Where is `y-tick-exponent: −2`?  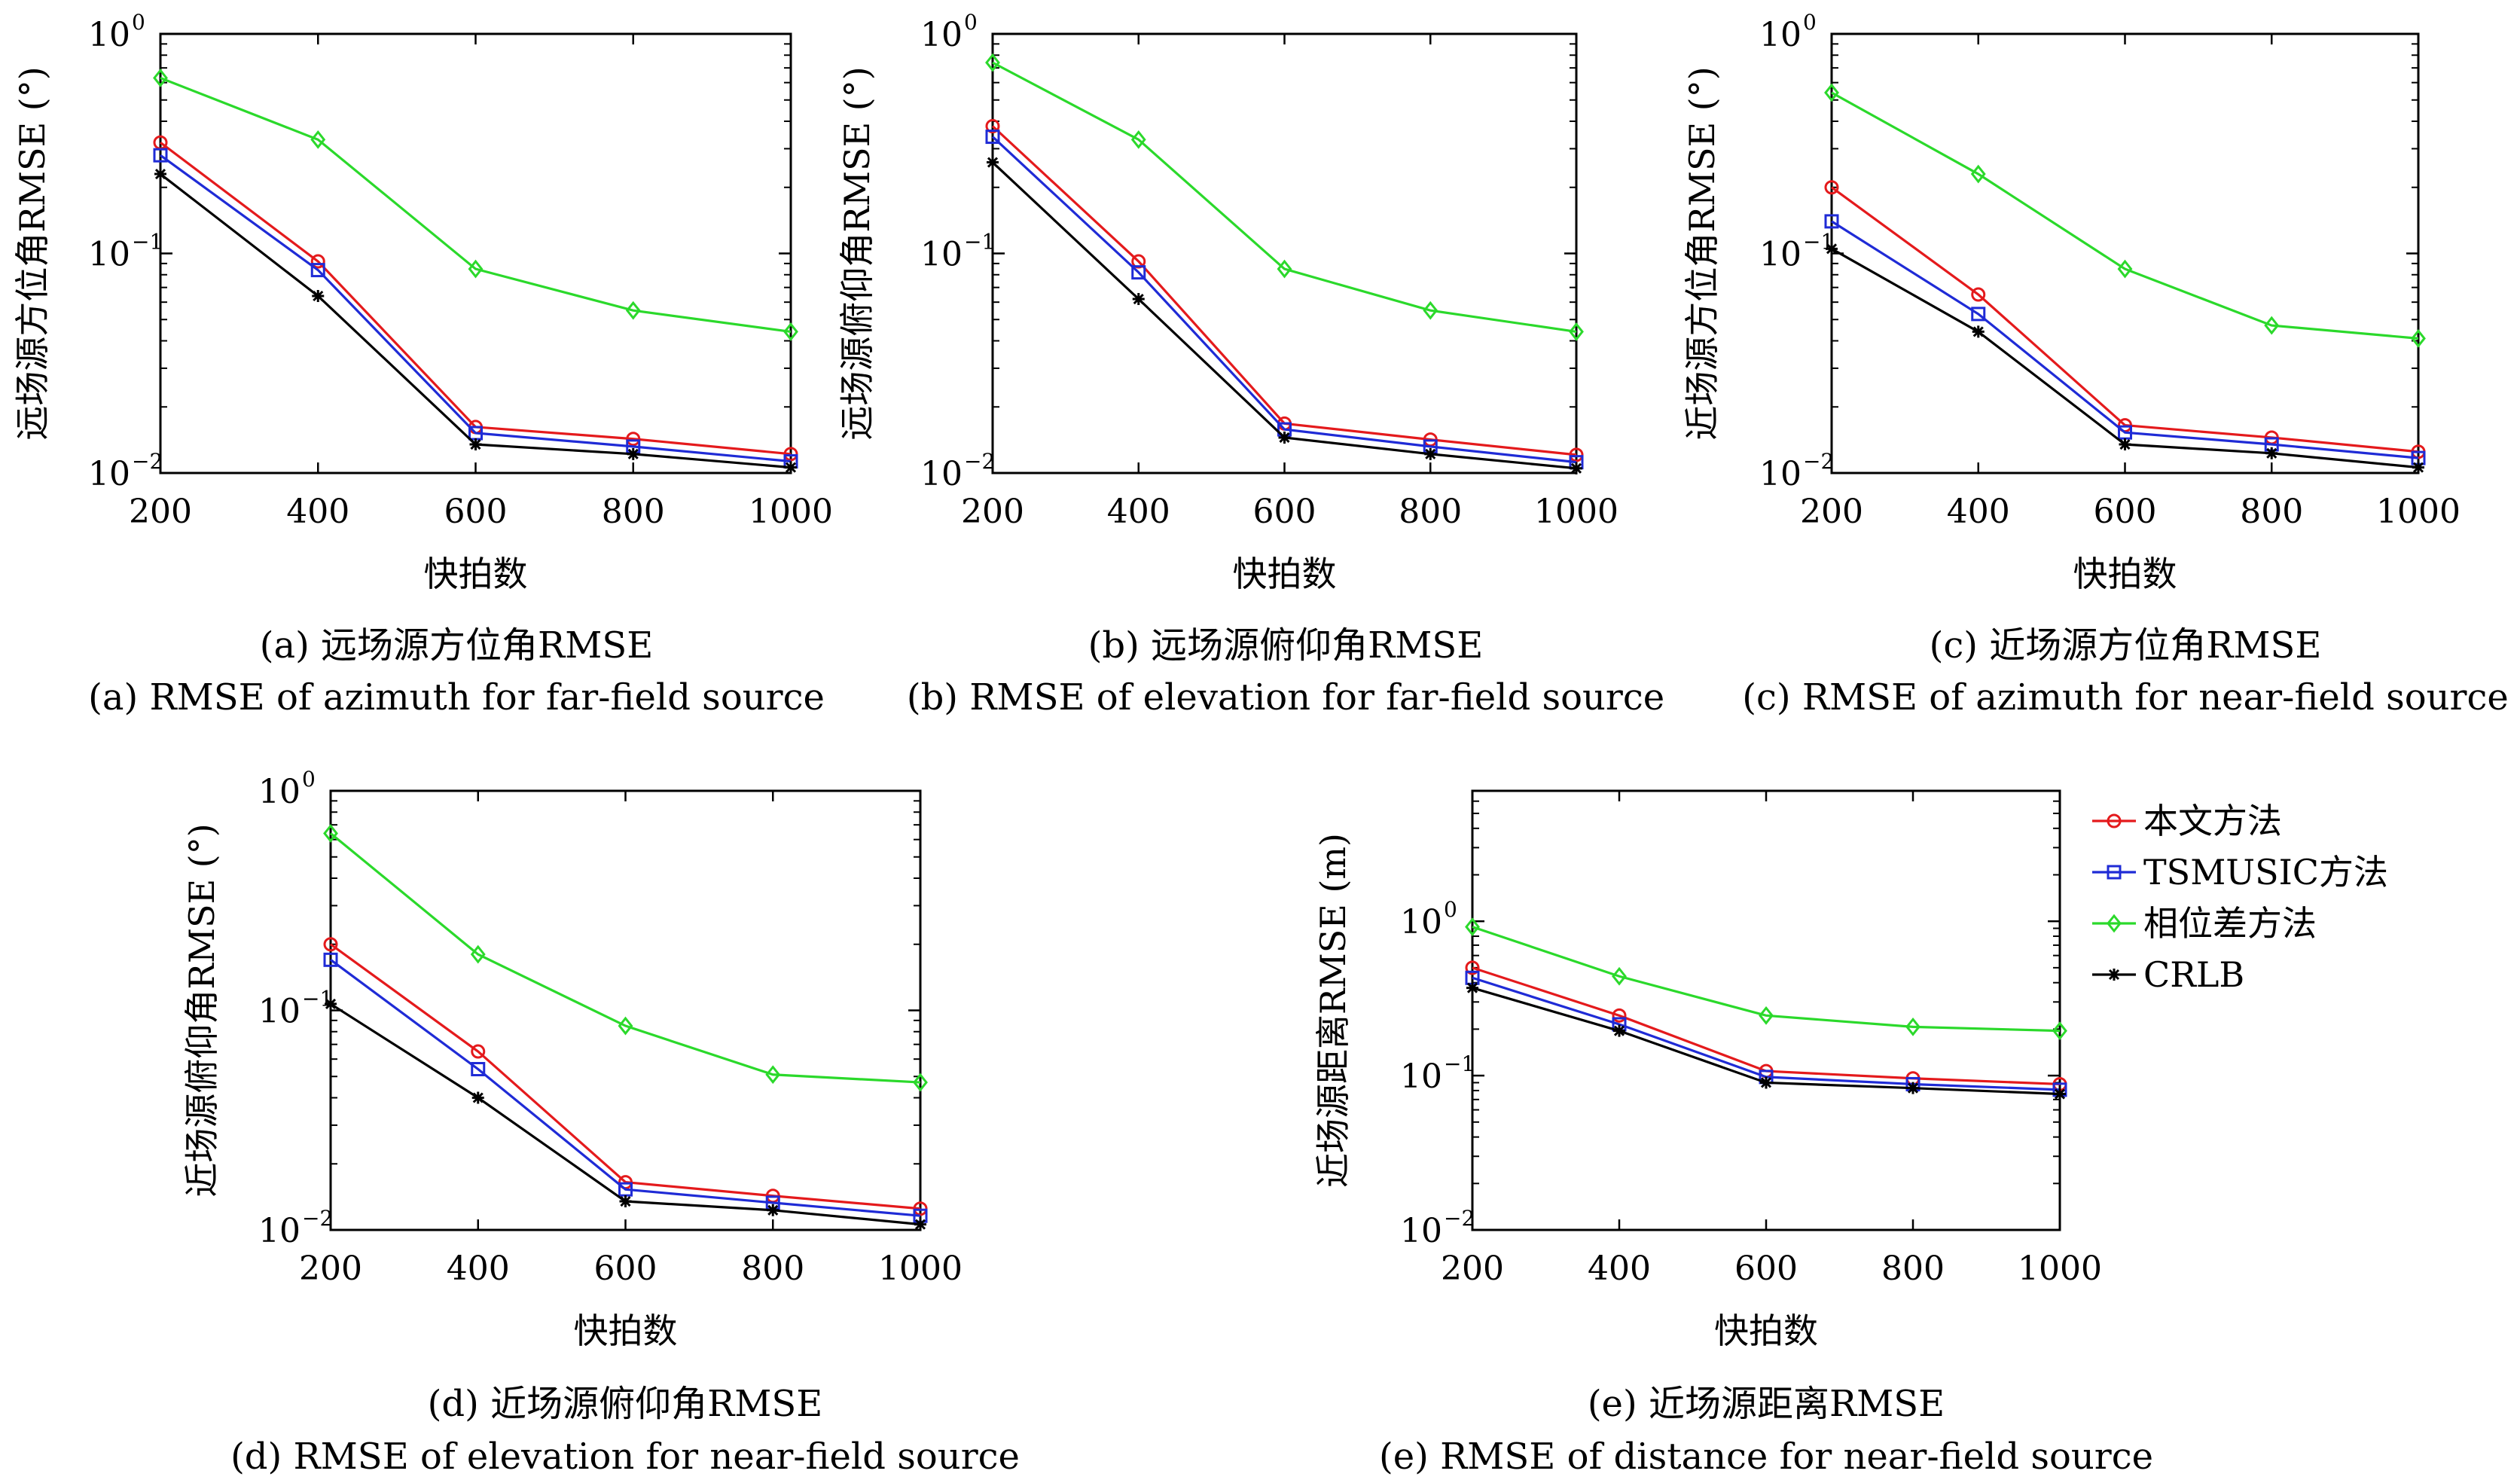 y-tick-exponent: −2 is located at coordinates (1459, 1218).